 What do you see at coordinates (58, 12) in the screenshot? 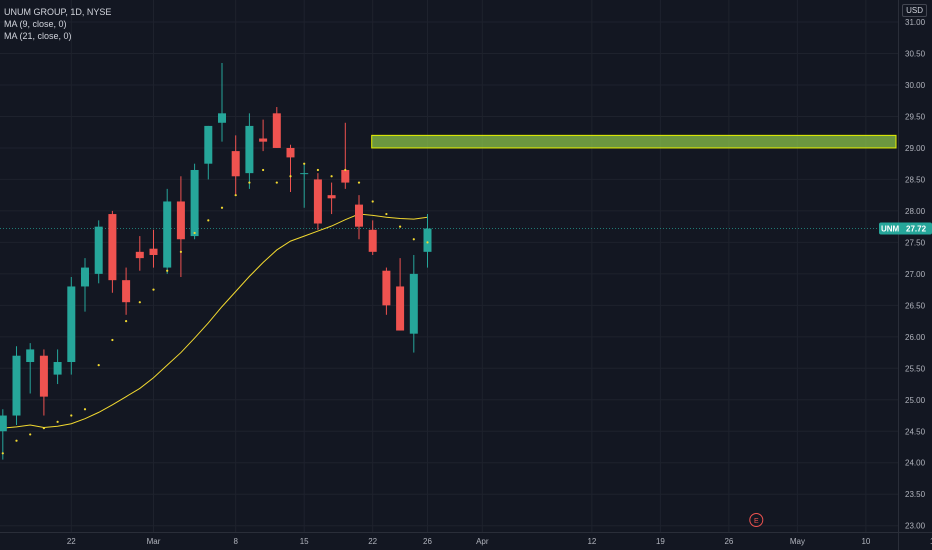
I see `symbol-title: UNUM GROUP, 1D, NYSE` at bounding box center [58, 12].